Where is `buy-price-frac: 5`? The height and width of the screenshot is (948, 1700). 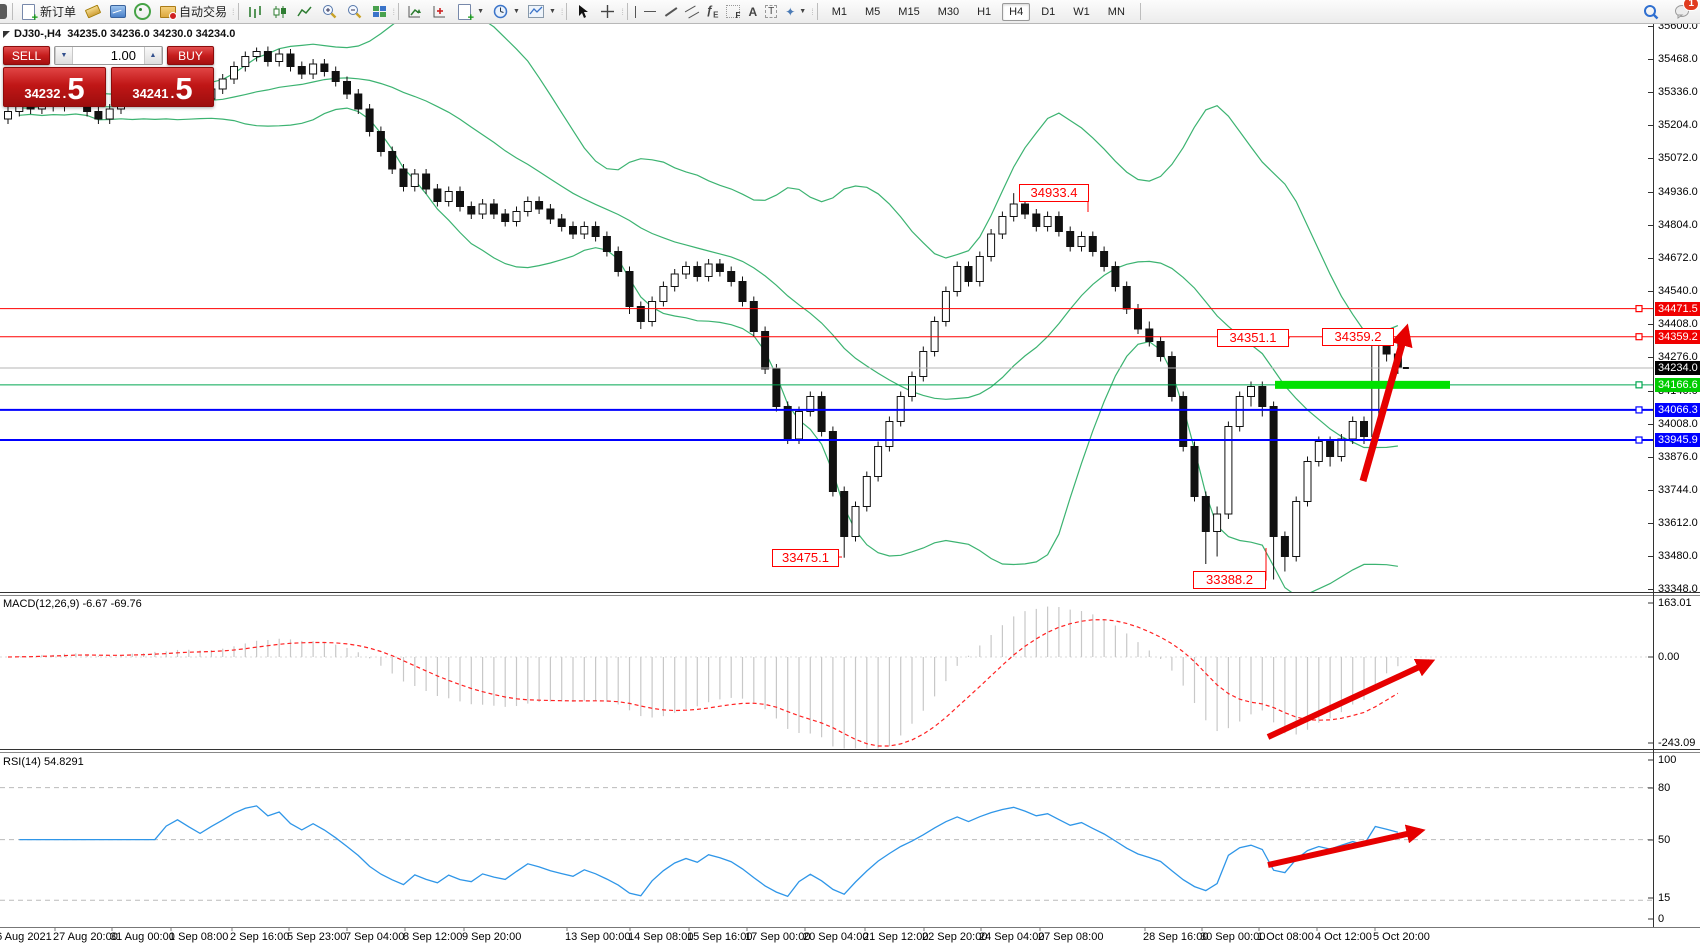
buy-price-frac: 5 is located at coordinates (184, 88).